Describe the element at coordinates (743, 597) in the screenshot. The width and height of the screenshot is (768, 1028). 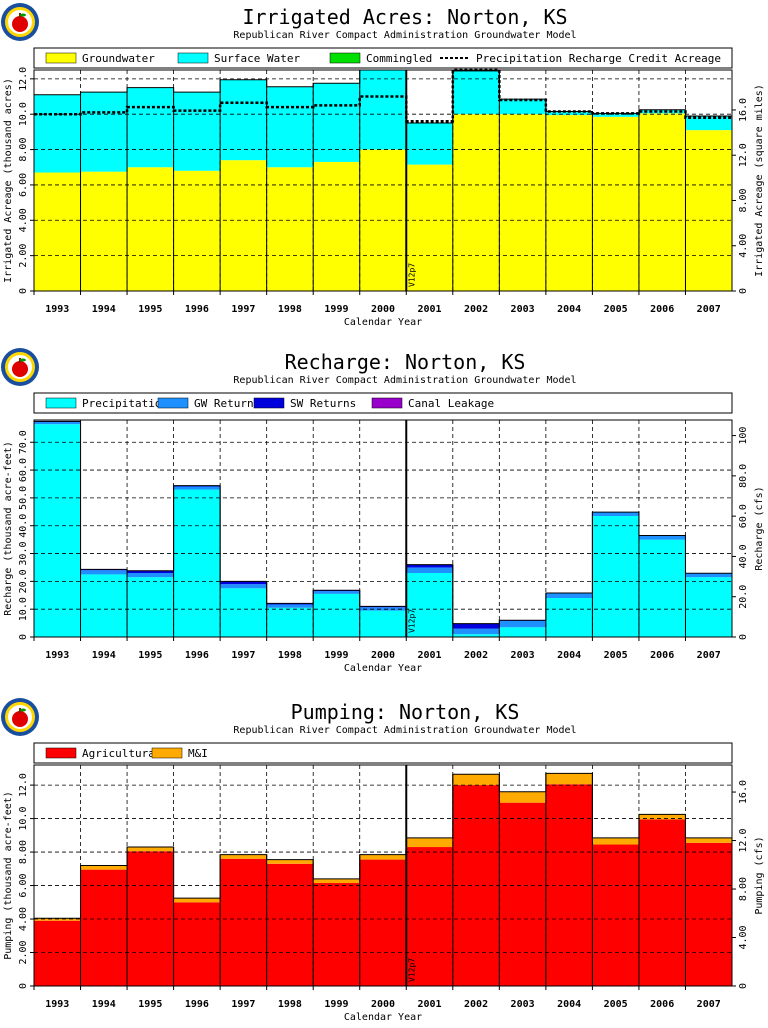
I see `y2-tick-label: 20.0` at that location.